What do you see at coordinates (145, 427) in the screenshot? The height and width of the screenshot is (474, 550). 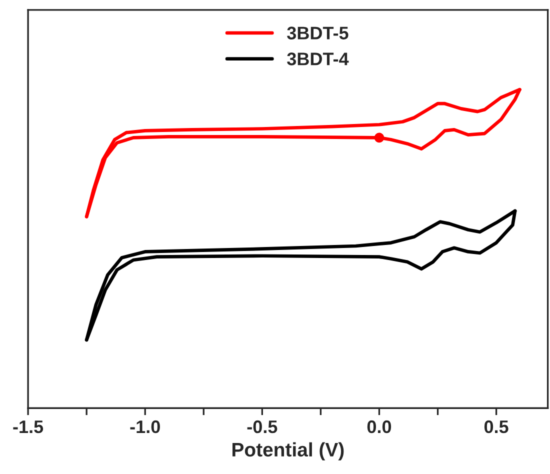 I see `x-tick-label: -1.0` at bounding box center [145, 427].